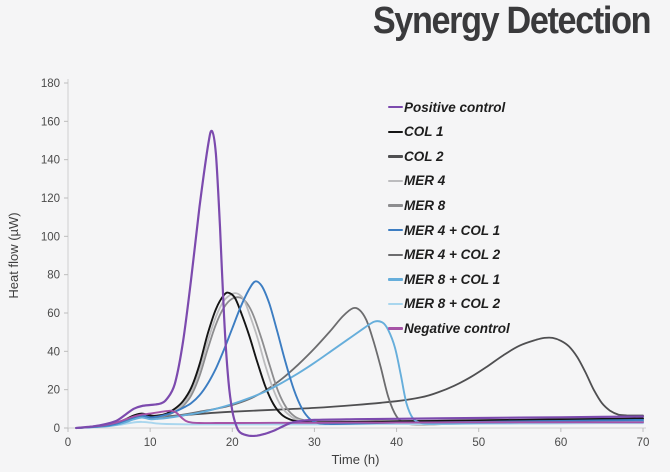  I want to click on x-axis-title: Time (h), so click(356, 459).